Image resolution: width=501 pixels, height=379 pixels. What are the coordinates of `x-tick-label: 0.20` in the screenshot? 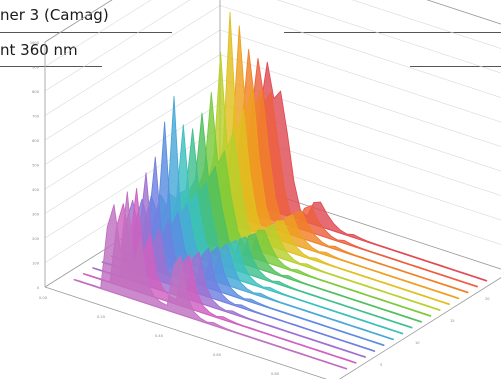 It's located at (101, 317).